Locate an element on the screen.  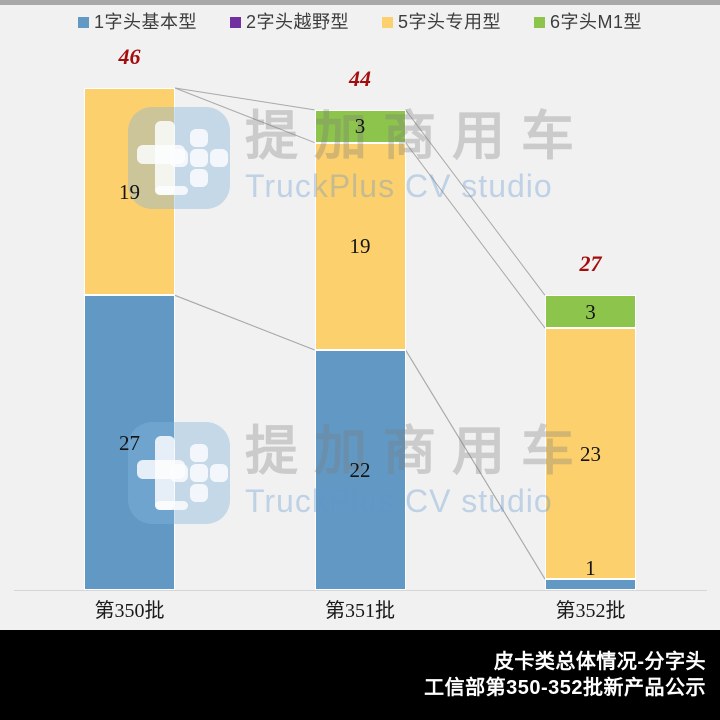
legend-item-1: 1字头基本型 is located at coordinates (137, 22).